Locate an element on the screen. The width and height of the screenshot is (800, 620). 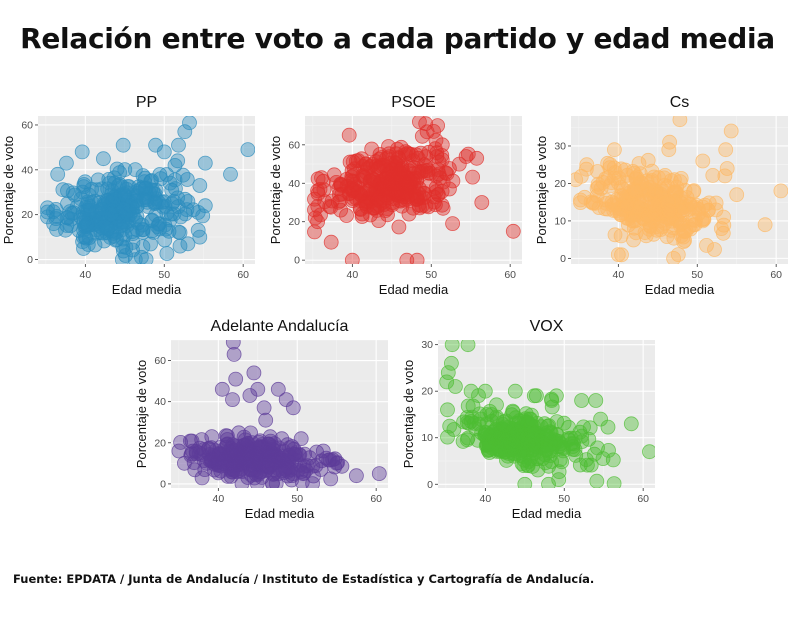
panel-title: Cs is located at coordinates (680, 102).